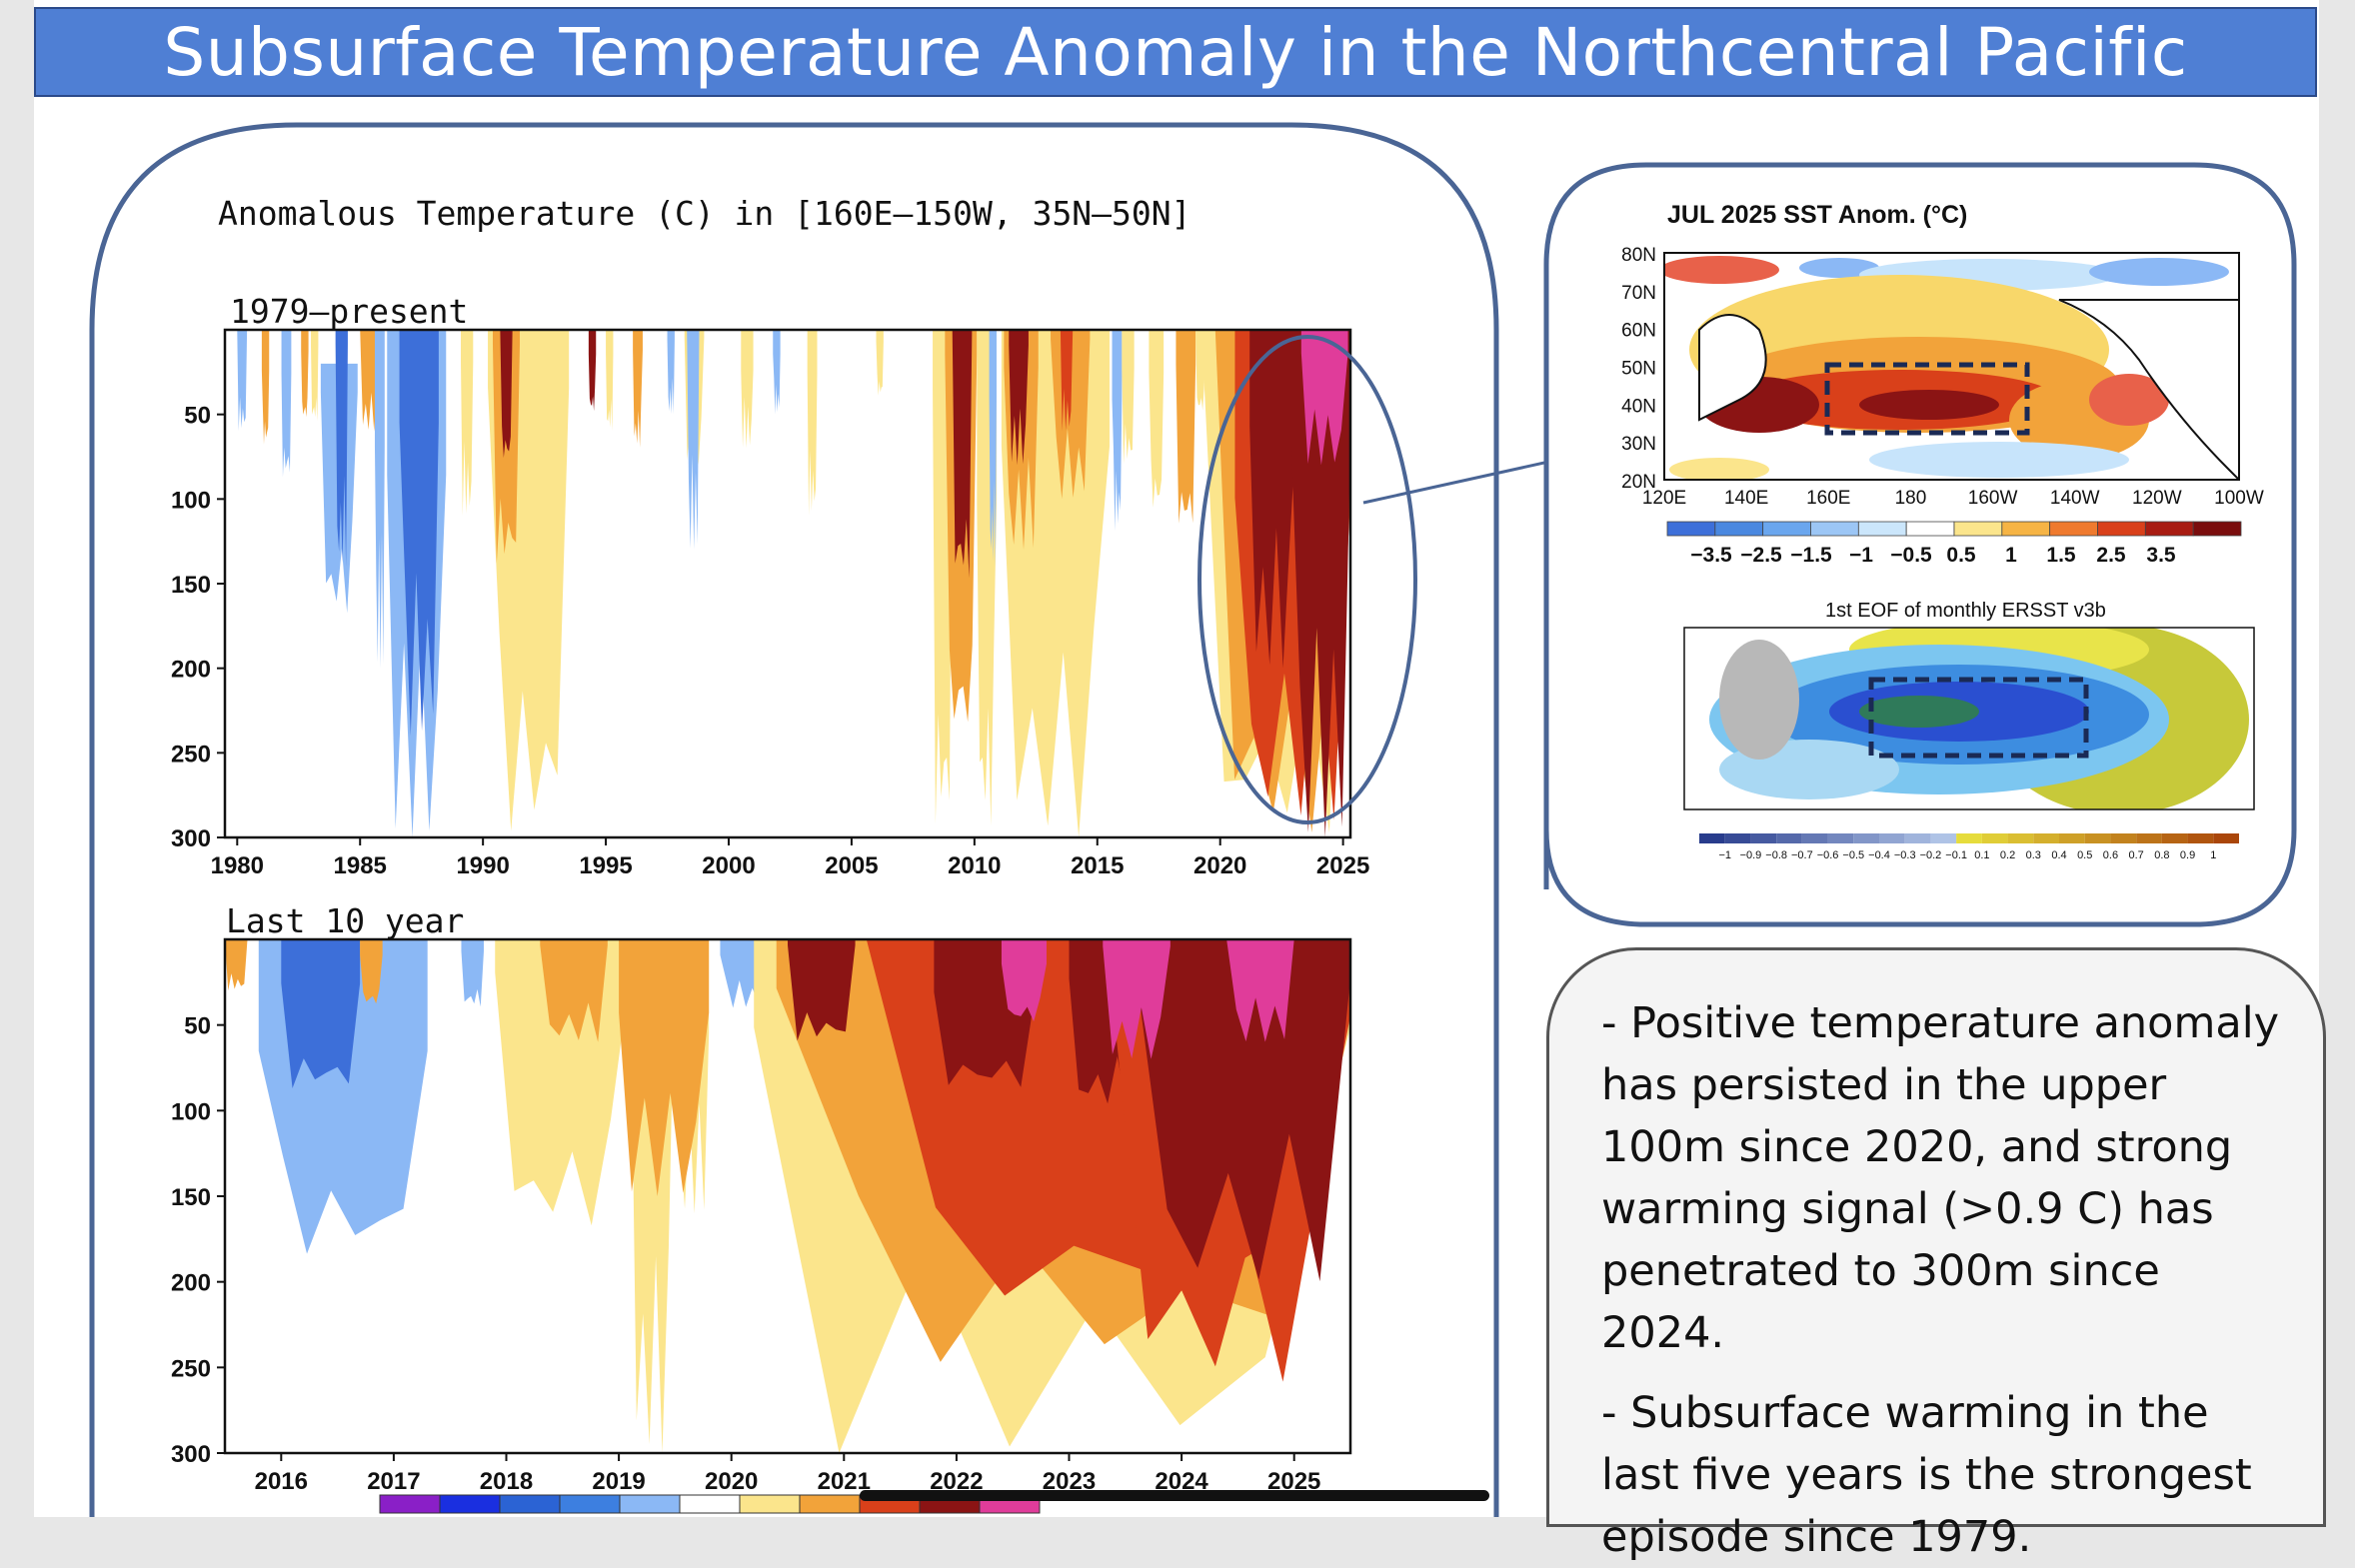  I want to click on eof-colorbar-label: 0.3, so click(2033, 855).